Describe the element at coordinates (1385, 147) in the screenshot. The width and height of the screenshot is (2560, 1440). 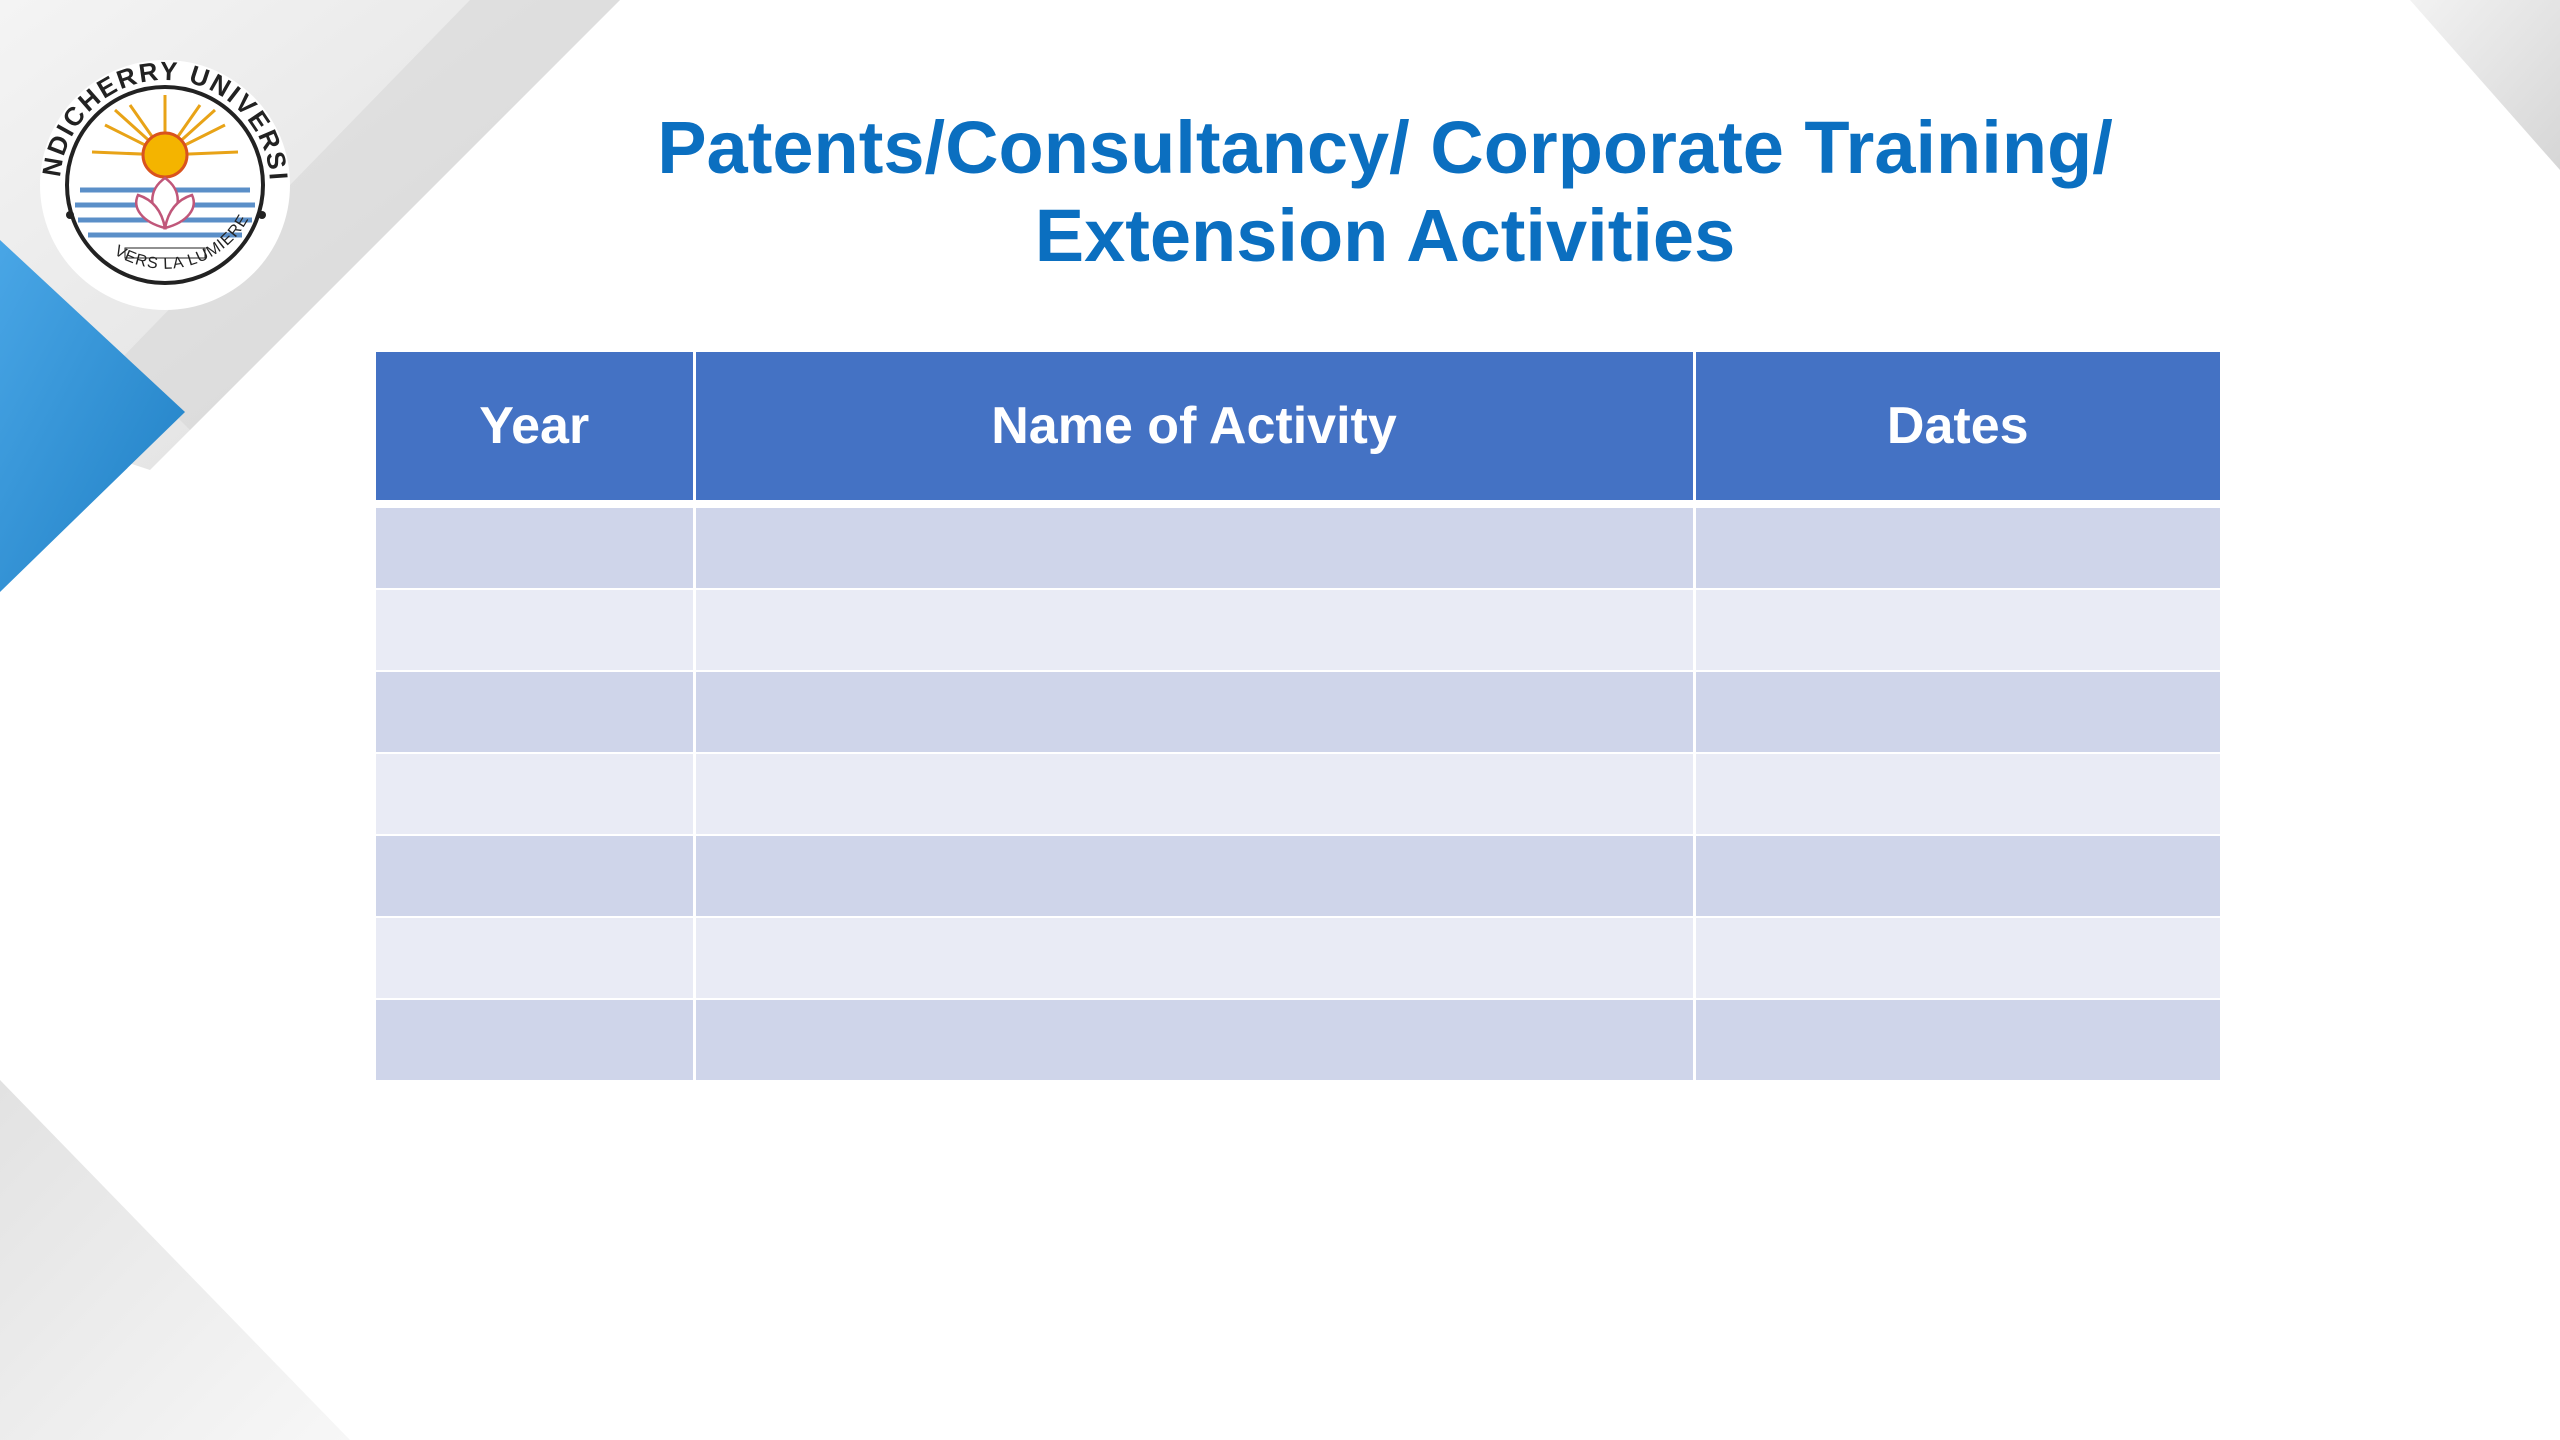
I see `title-line-1: Patents/Consultancy/ Corporate Training/` at that location.